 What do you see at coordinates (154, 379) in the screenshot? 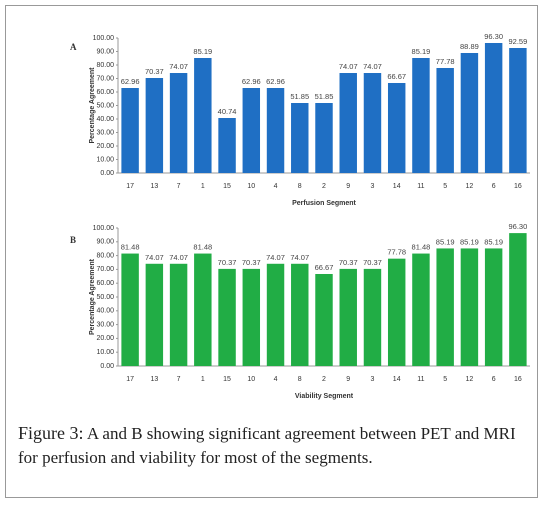
I see `x-tick-label: 13` at bounding box center [154, 379].